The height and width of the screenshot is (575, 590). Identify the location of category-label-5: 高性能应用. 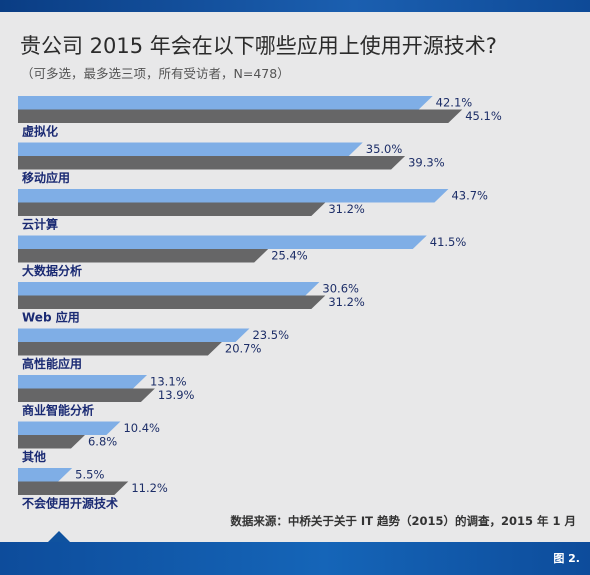
(52, 363).